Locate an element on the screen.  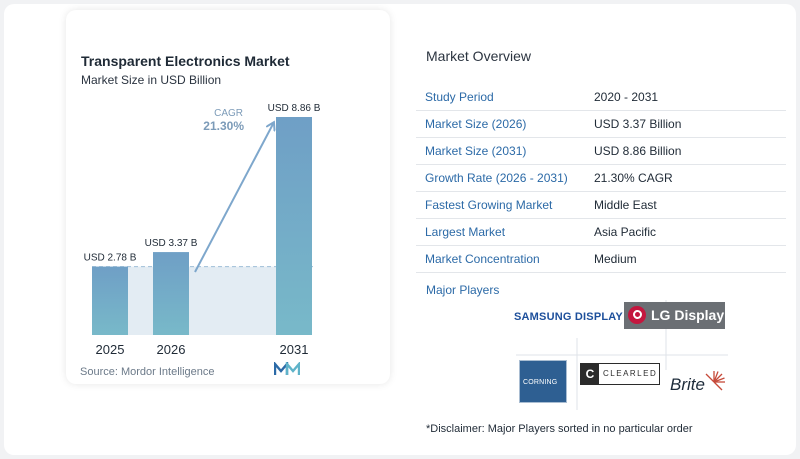
corning-logo: CORNING is located at coordinates (543, 381).